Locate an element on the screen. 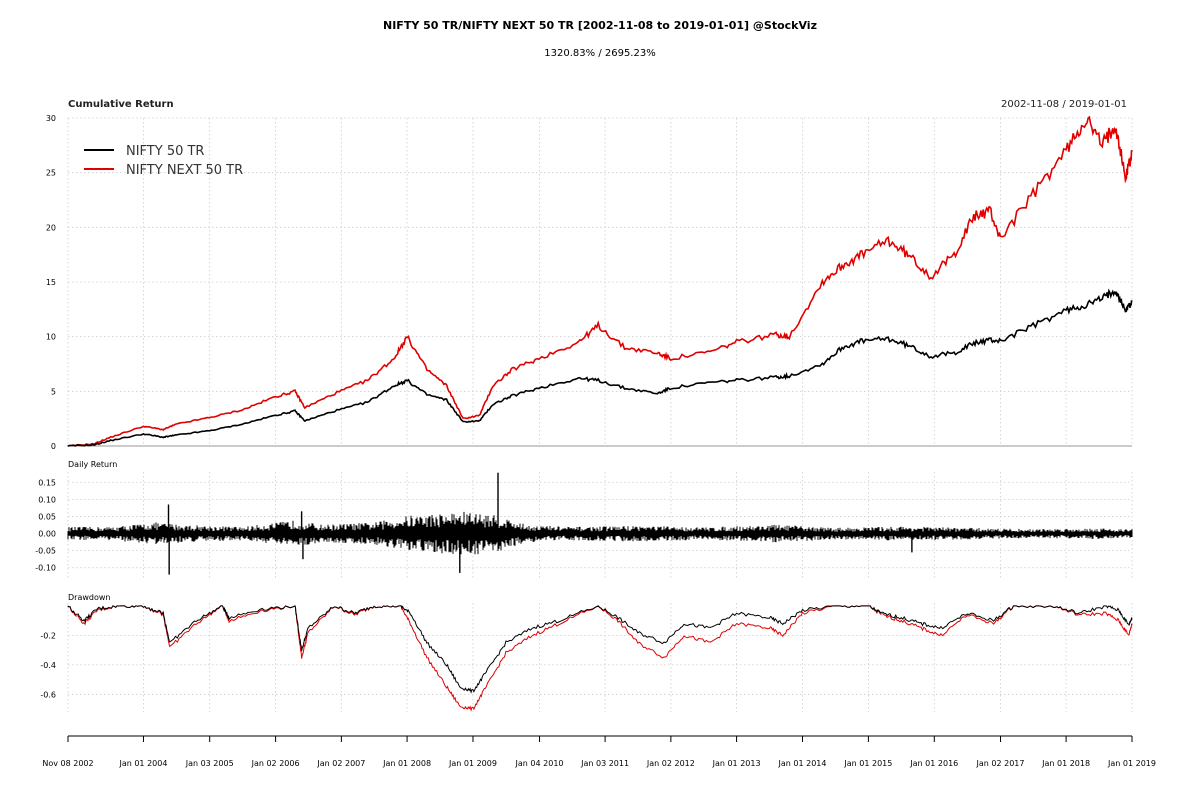 The height and width of the screenshot is (800, 1200). x-tick-label: Nov 08 2002 is located at coordinates (67, 763).